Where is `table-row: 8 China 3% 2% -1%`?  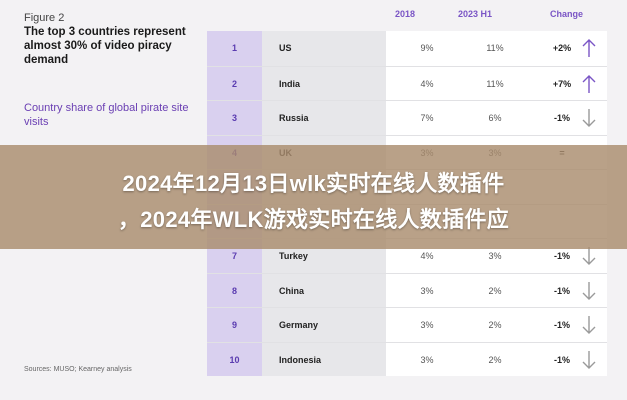
table-row: 8 China 3% 2% -1% is located at coordinates (407, 290).